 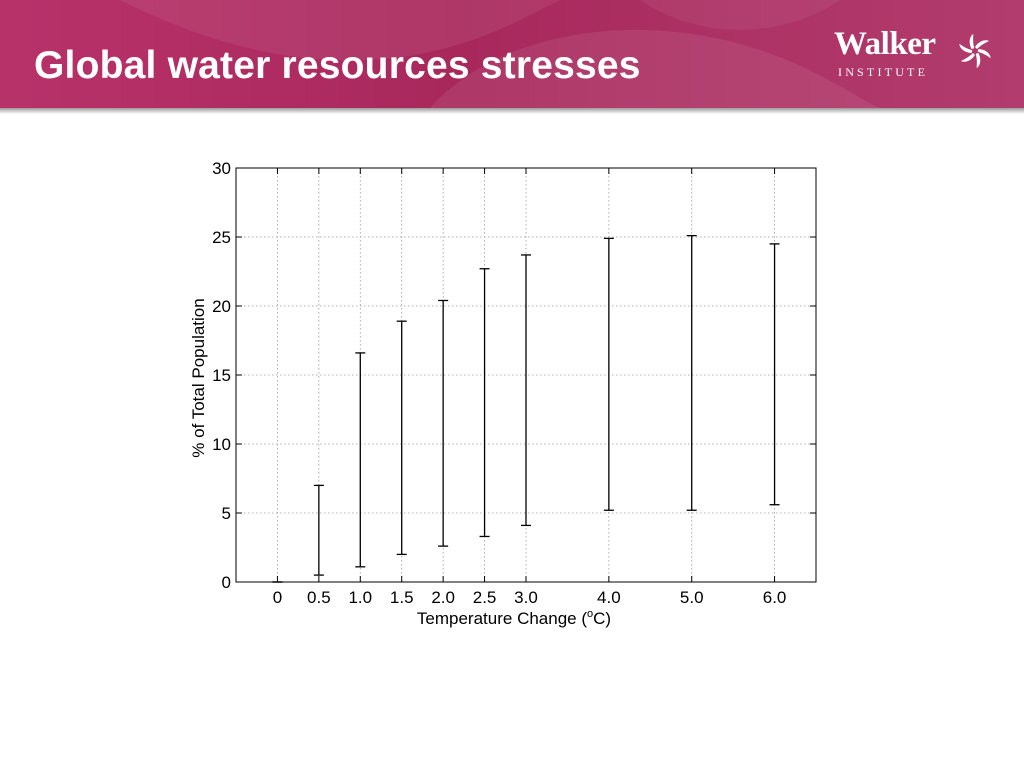 What do you see at coordinates (221, 306) in the screenshot?
I see `y-tick-label: 20` at bounding box center [221, 306].